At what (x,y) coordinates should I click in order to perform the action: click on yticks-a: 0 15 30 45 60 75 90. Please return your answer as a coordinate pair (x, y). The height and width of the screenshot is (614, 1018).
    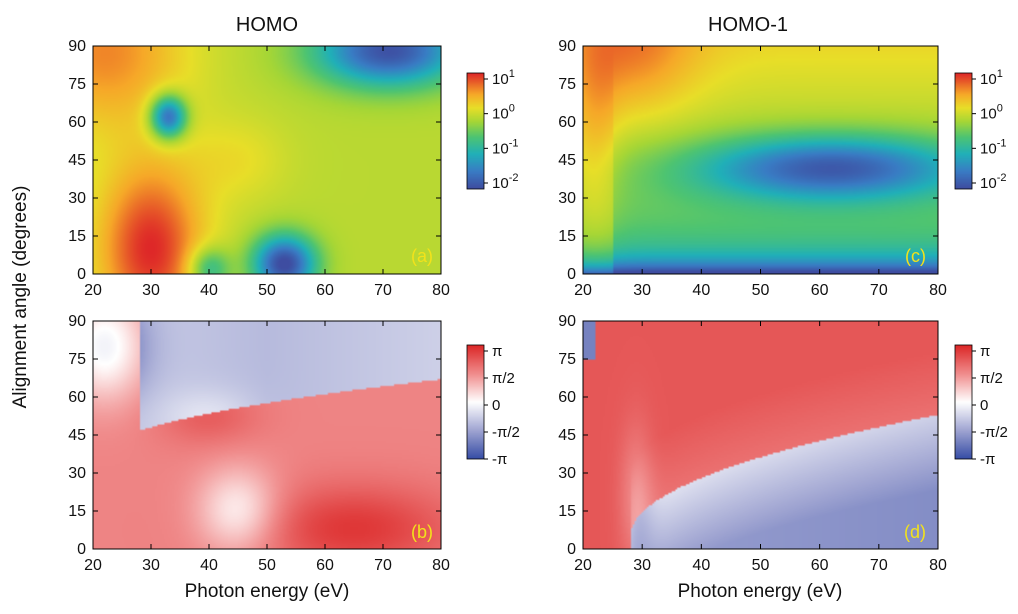
    Looking at the image, I should click on (254, 160).